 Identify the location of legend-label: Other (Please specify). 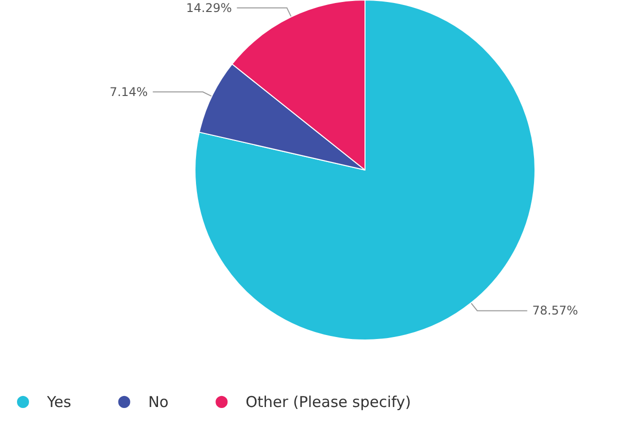
(328, 402).